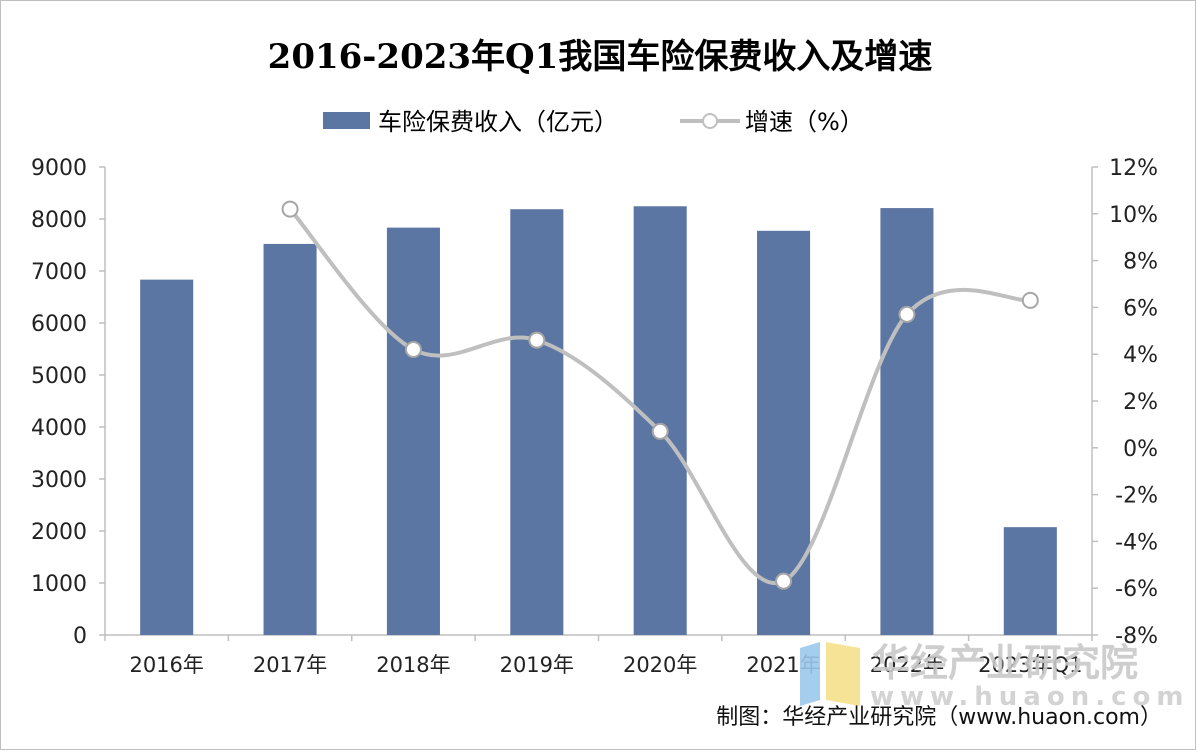  Describe the element at coordinates (498, 122) in the screenshot. I see `legend-label-bar: 车险保费收入（亿元）` at that location.